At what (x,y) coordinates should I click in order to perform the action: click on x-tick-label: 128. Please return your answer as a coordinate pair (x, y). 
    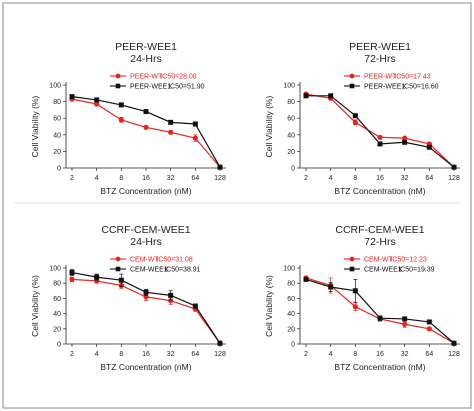
    Looking at the image, I should click on (220, 178).